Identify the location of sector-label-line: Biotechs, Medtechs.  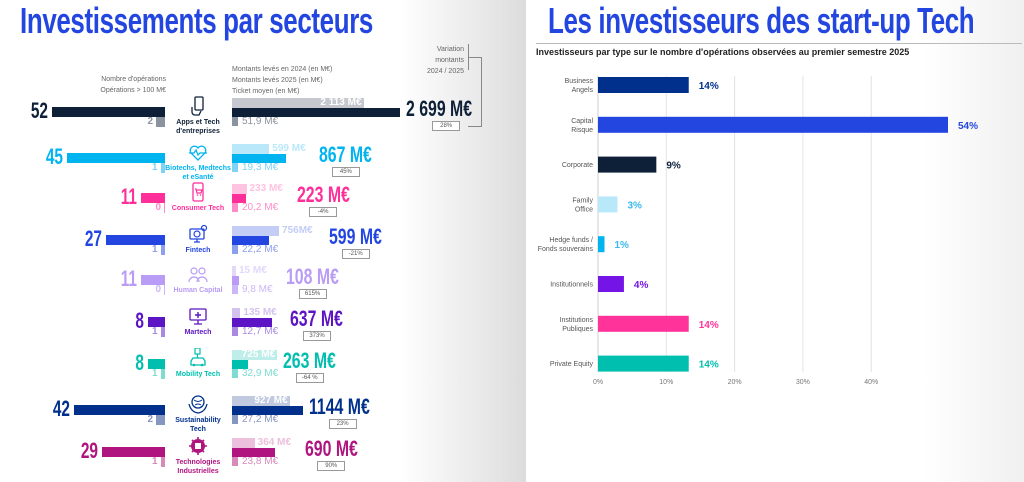
(198, 168).